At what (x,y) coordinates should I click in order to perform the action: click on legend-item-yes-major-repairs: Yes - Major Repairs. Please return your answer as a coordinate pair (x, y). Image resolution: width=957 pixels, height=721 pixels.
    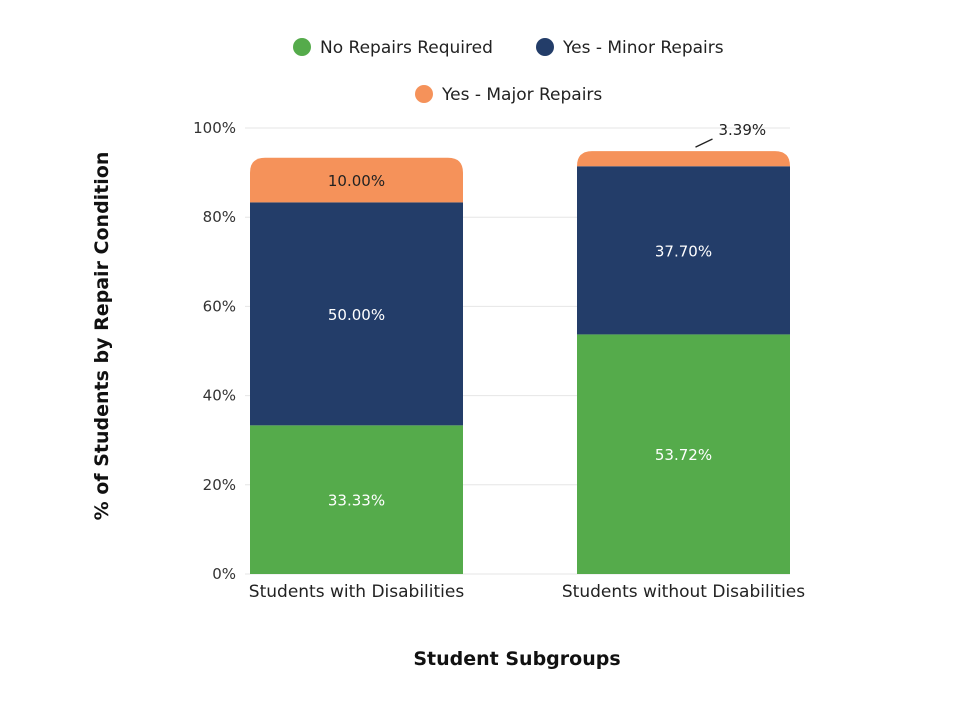
    Looking at the image, I should click on (508, 95).